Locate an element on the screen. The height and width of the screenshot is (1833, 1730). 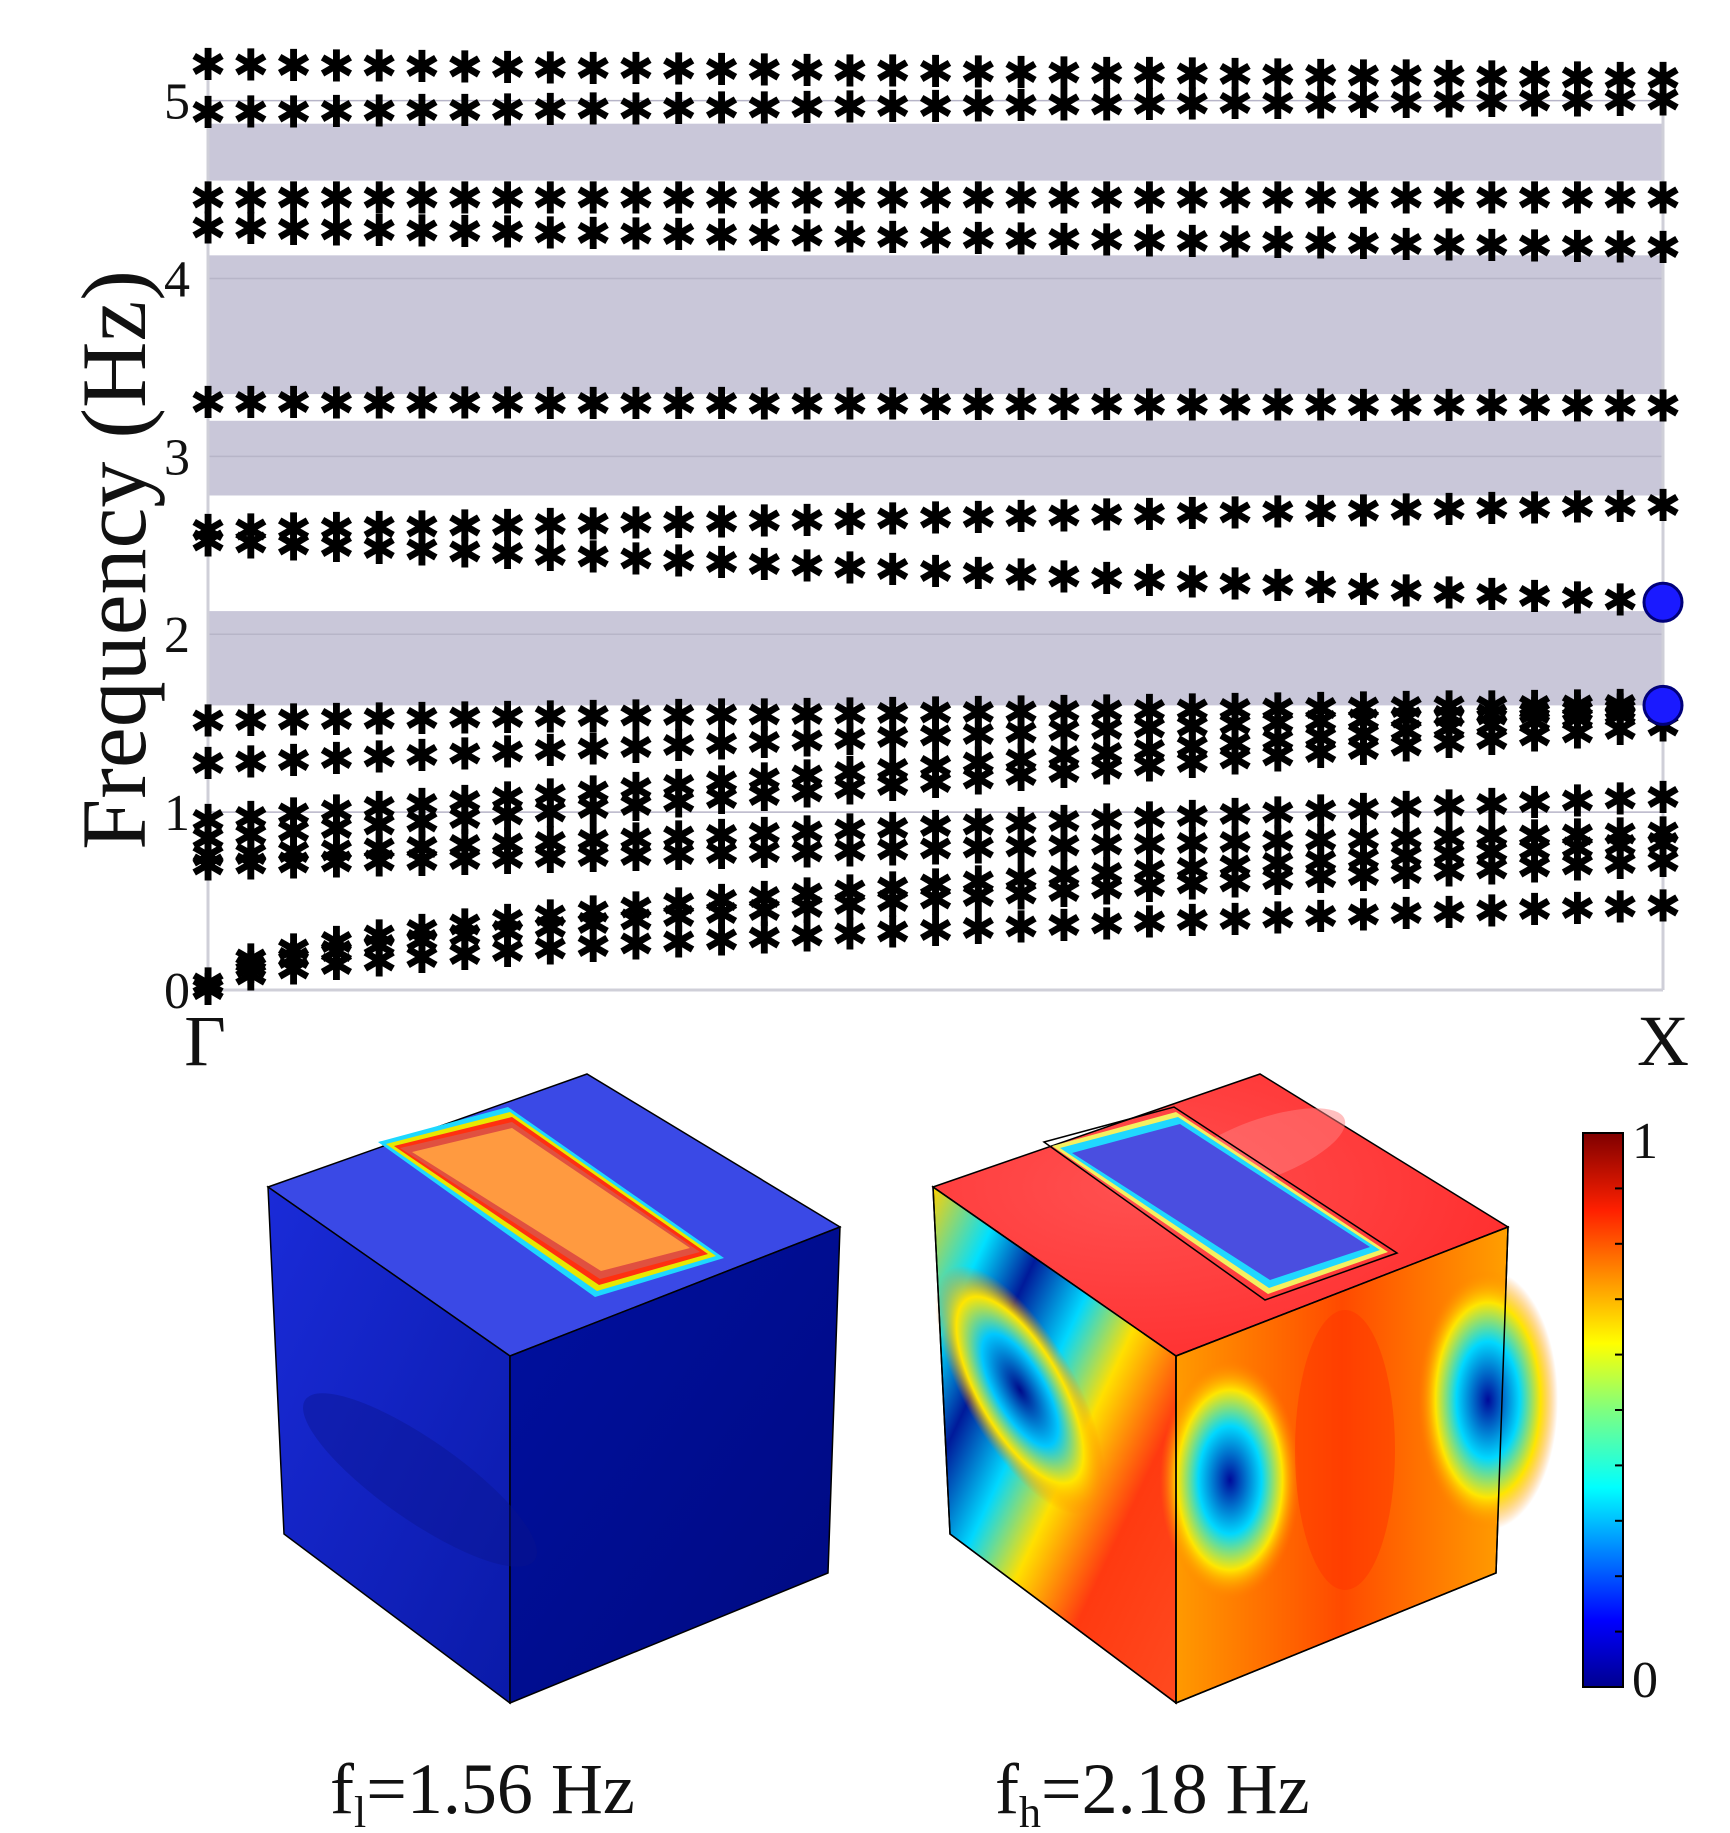
band-9-point-5: ✱ is located at coordinates (422, 551).